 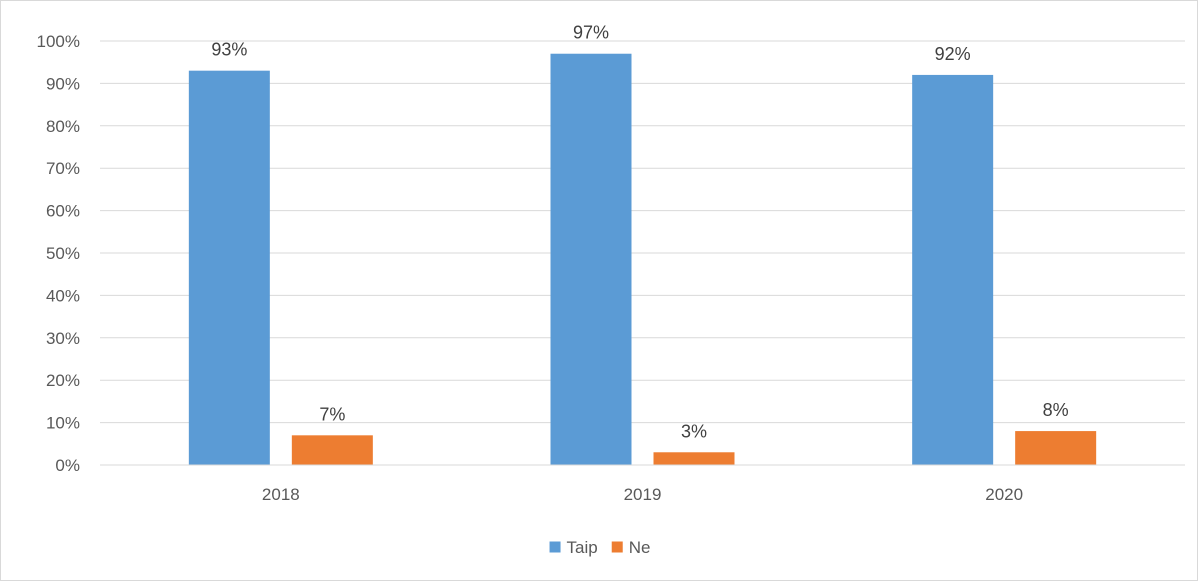 What do you see at coordinates (332, 414) in the screenshot?
I see `data-label: 7%` at bounding box center [332, 414].